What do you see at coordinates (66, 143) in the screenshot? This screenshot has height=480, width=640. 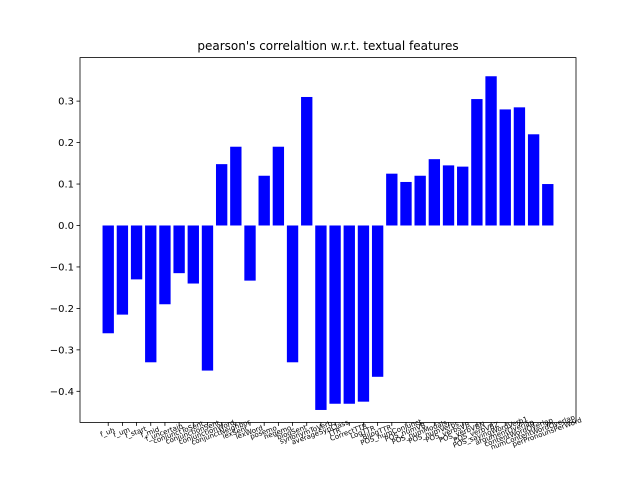 I see `y-tick-label: 0.2` at bounding box center [66, 143].